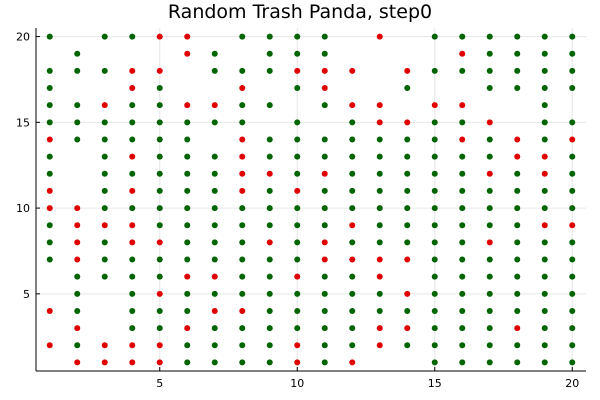 The width and height of the screenshot is (600, 400). What do you see at coordinates (159, 383) in the screenshot?
I see `x-tick-label: 5` at bounding box center [159, 383].